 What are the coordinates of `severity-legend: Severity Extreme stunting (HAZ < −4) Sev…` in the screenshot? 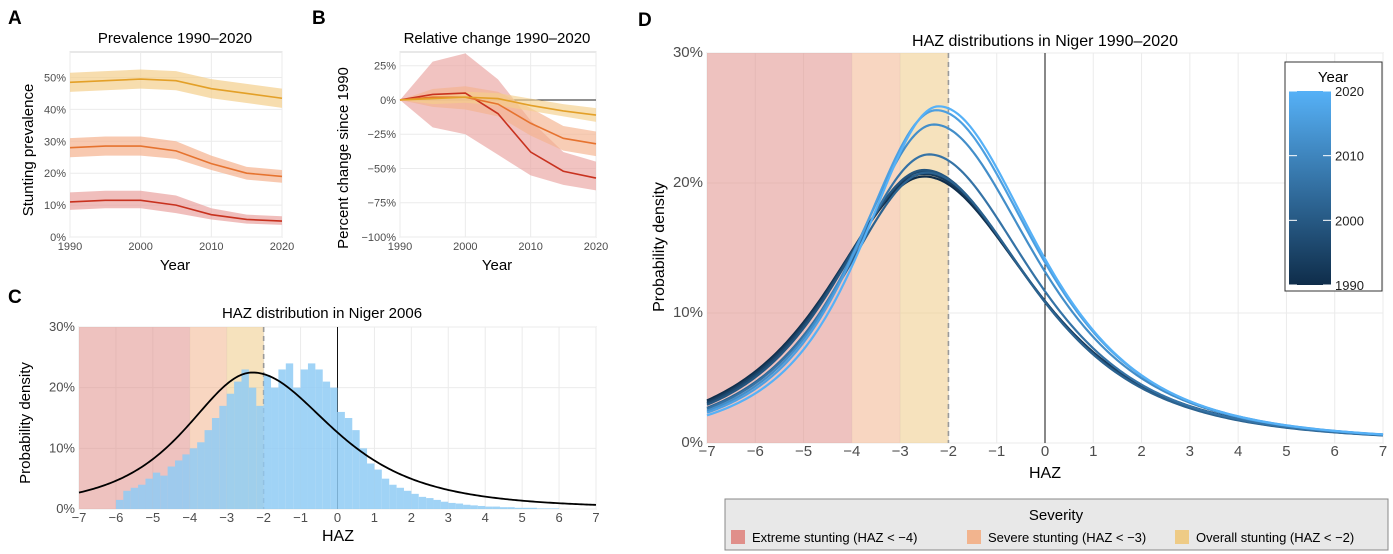 It's located at (1056, 524).